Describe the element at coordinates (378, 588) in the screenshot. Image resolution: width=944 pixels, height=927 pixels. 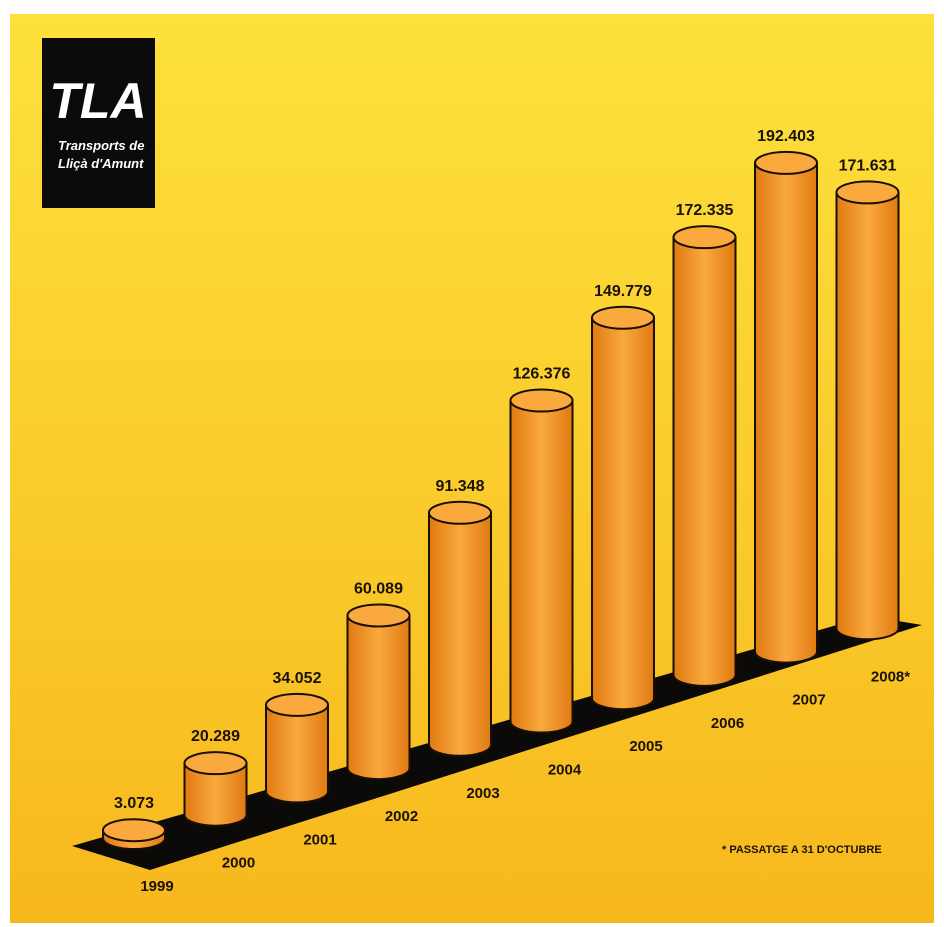
I see `bar-value-label: 60.089` at that location.